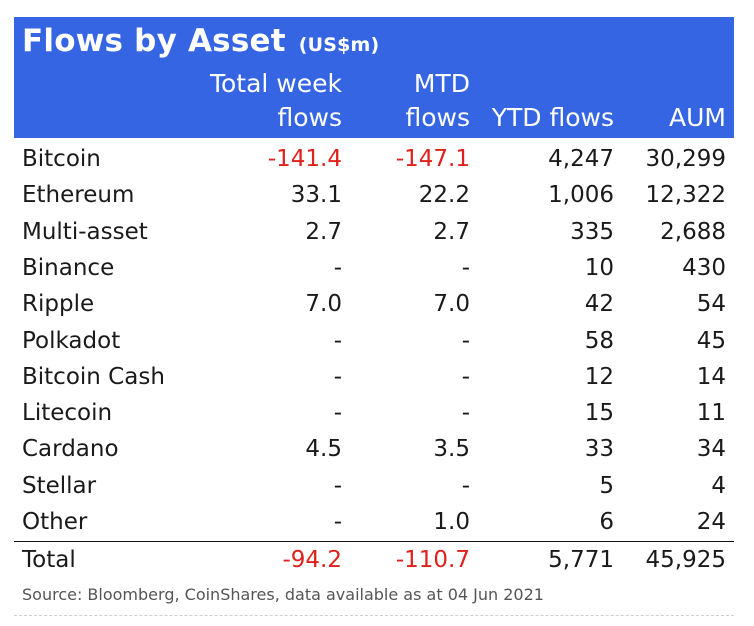 This screenshot has height=626, width=754. Describe the element at coordinates (374, 159) in the screenshot. I see `table-row: Bitcoin -141.4 -147.1 4,247 30,299` at that location.